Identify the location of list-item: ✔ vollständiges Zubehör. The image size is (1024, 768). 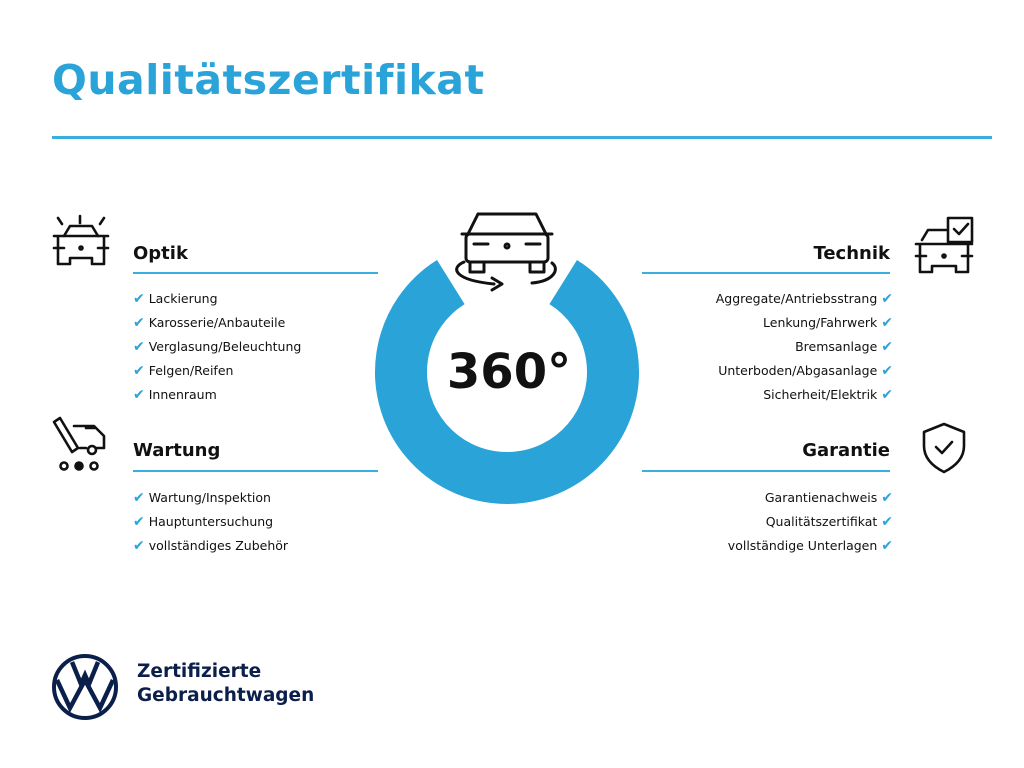
(211, 546).